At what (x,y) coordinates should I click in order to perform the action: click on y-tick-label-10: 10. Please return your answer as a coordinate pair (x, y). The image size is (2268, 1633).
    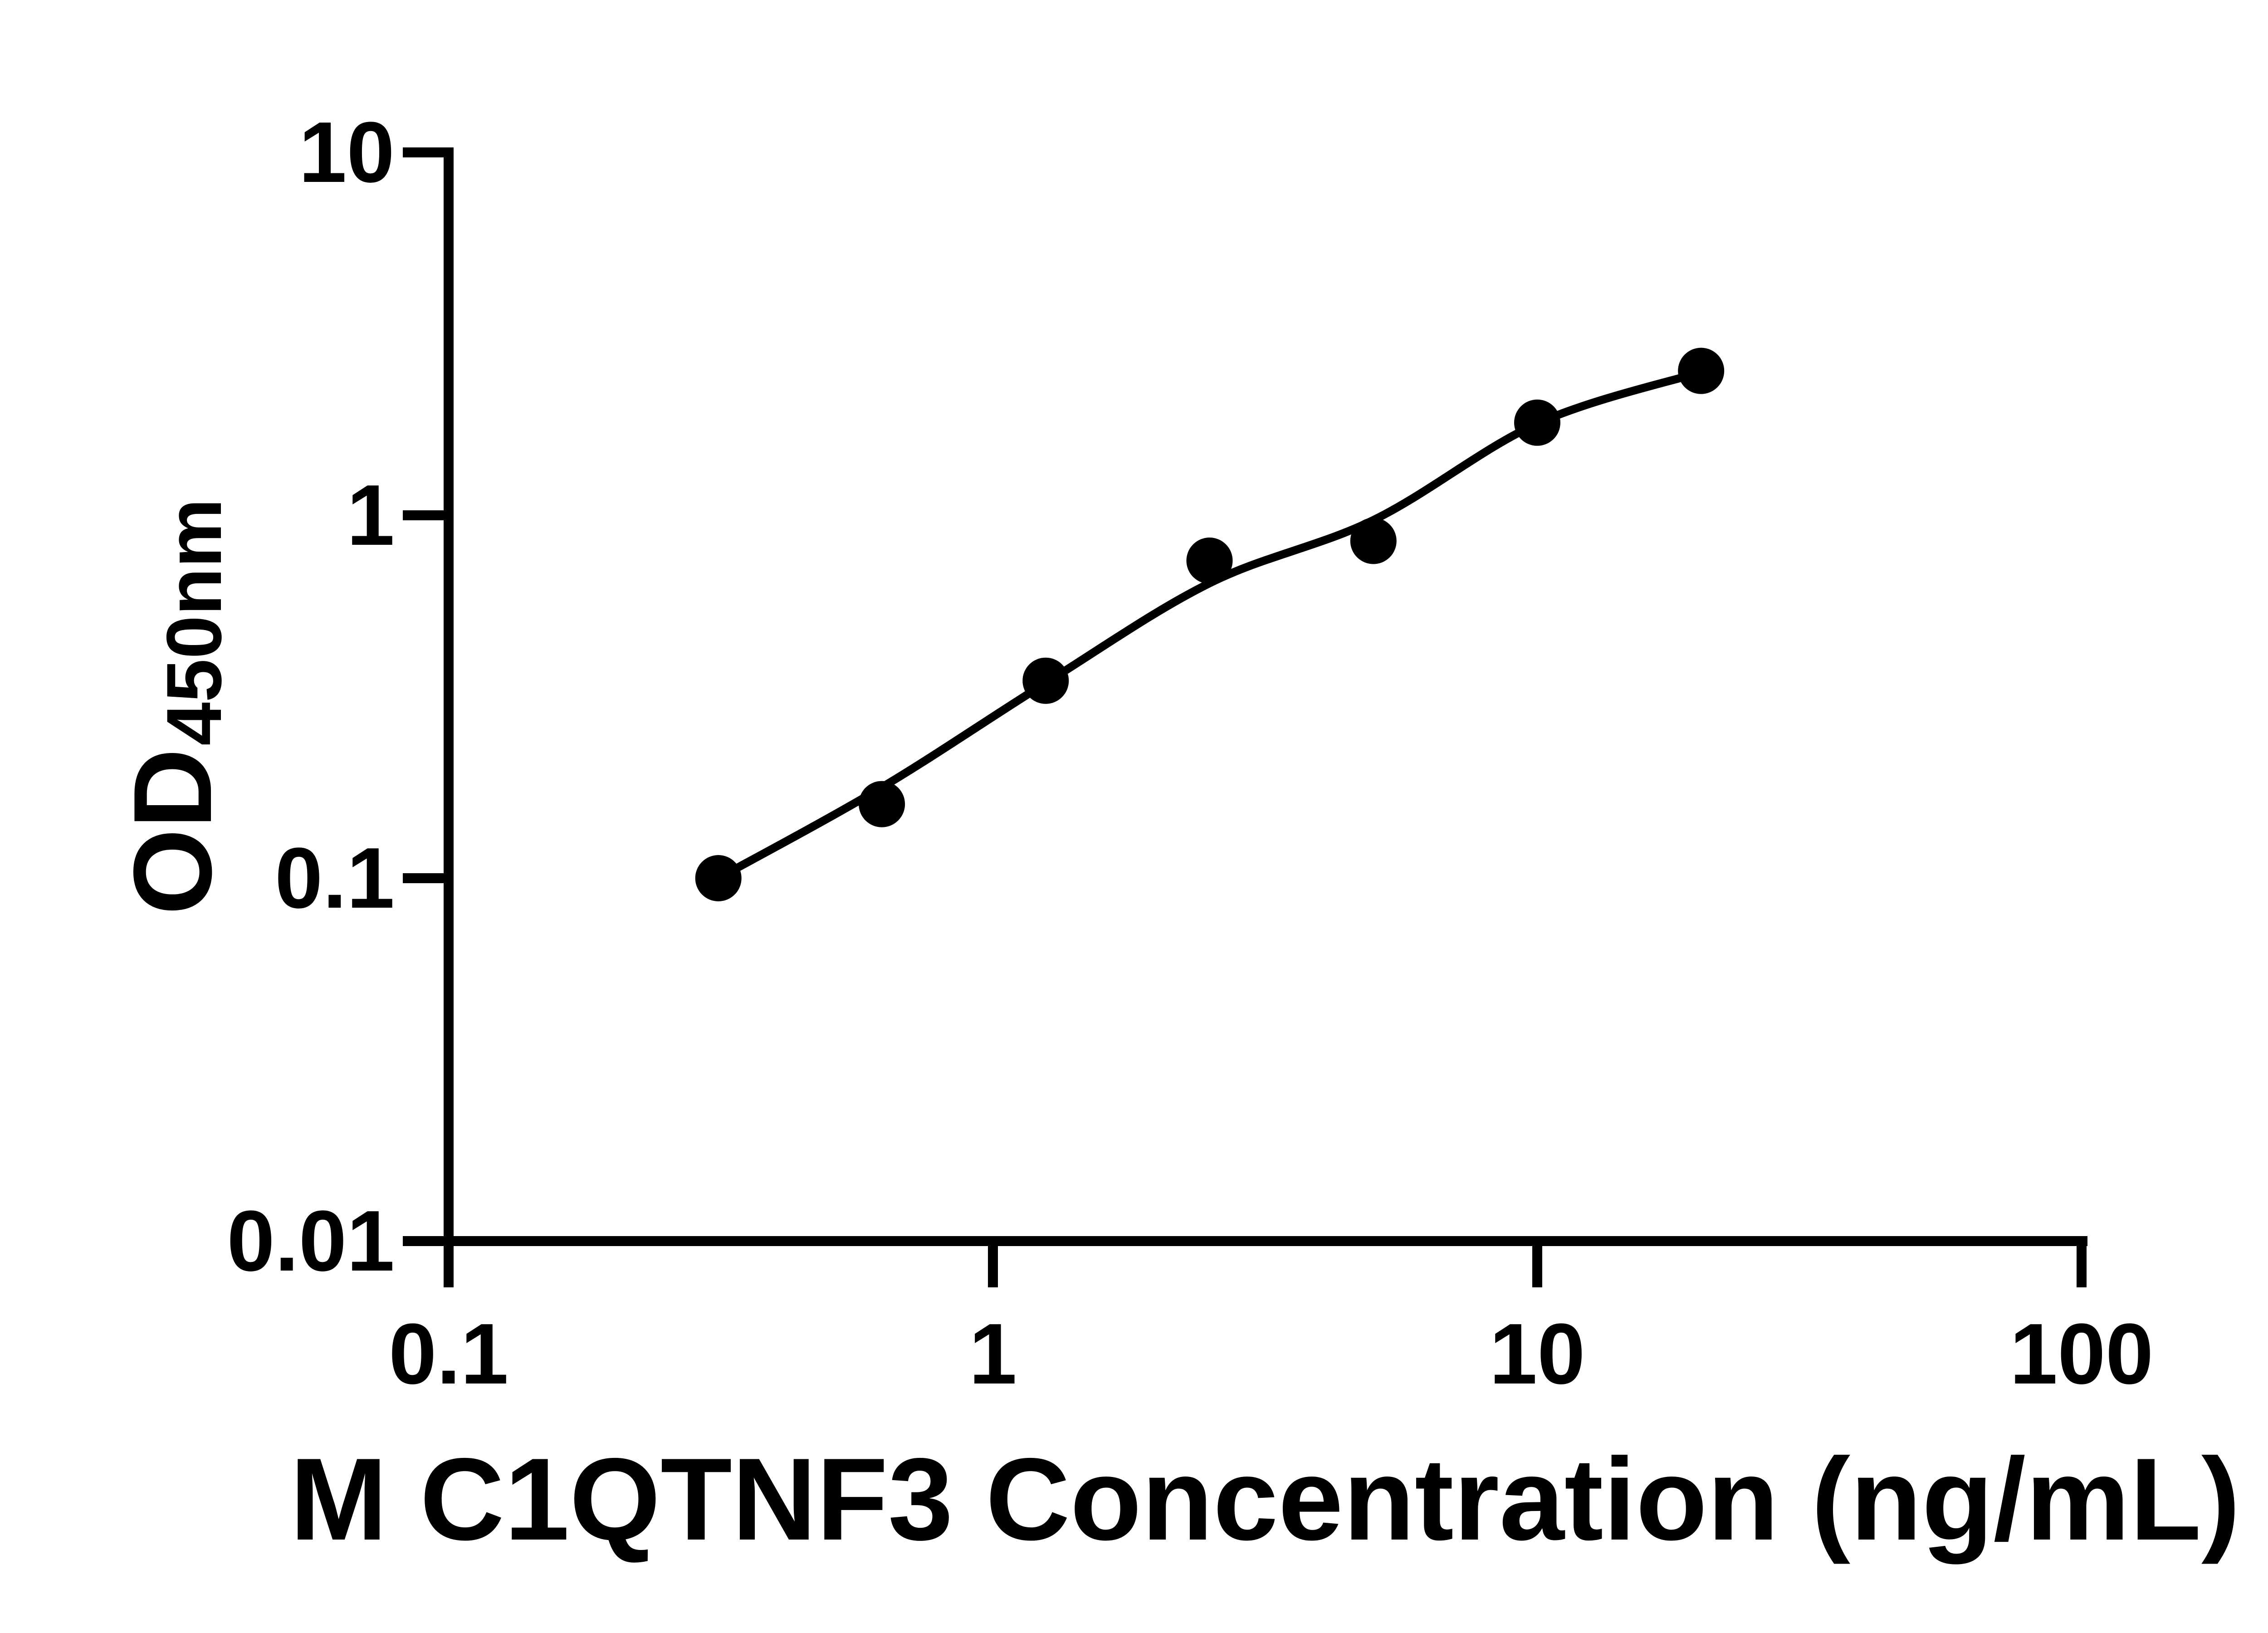
    Looking at the image, I should click on (346, 152).